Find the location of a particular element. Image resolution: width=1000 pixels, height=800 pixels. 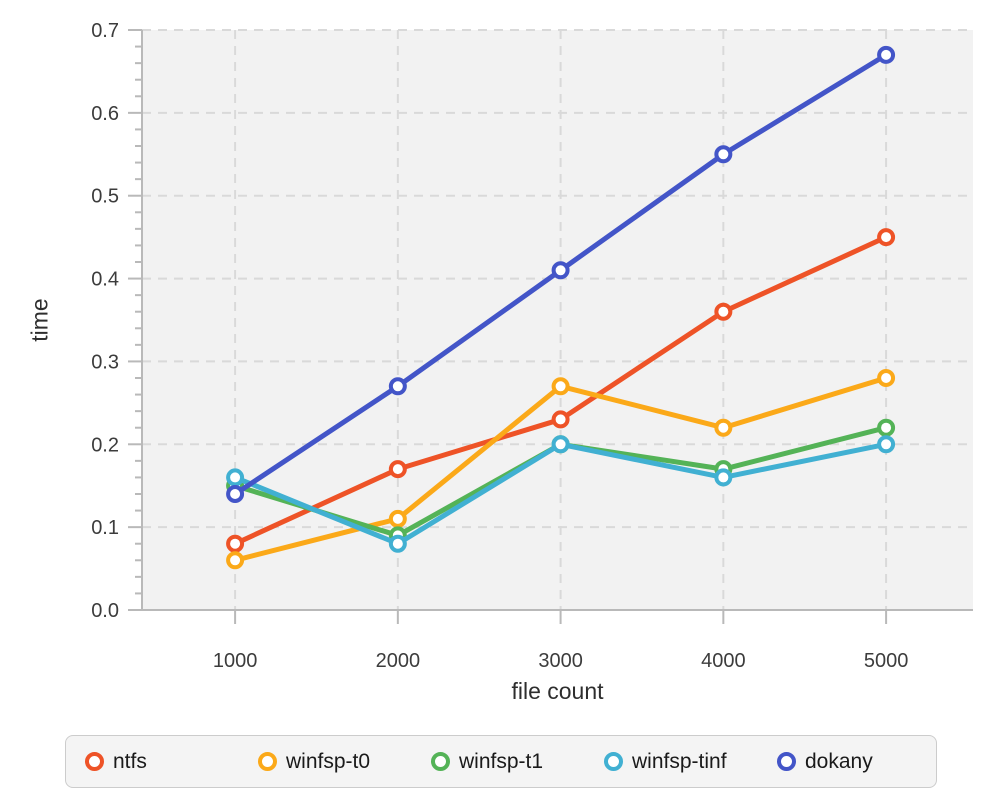

legend-label: winfsp-t0 is located at coordinates (328, 761).